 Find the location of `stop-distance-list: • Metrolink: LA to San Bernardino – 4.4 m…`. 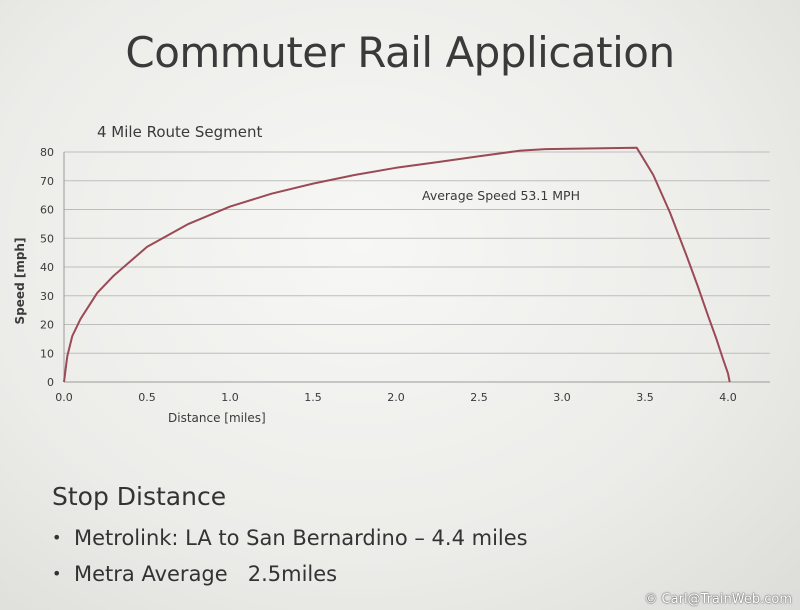

stop-distance-list: • Metrolink: LA to San Bernardino – 4.4 m… is located at coordinates (290, 556).